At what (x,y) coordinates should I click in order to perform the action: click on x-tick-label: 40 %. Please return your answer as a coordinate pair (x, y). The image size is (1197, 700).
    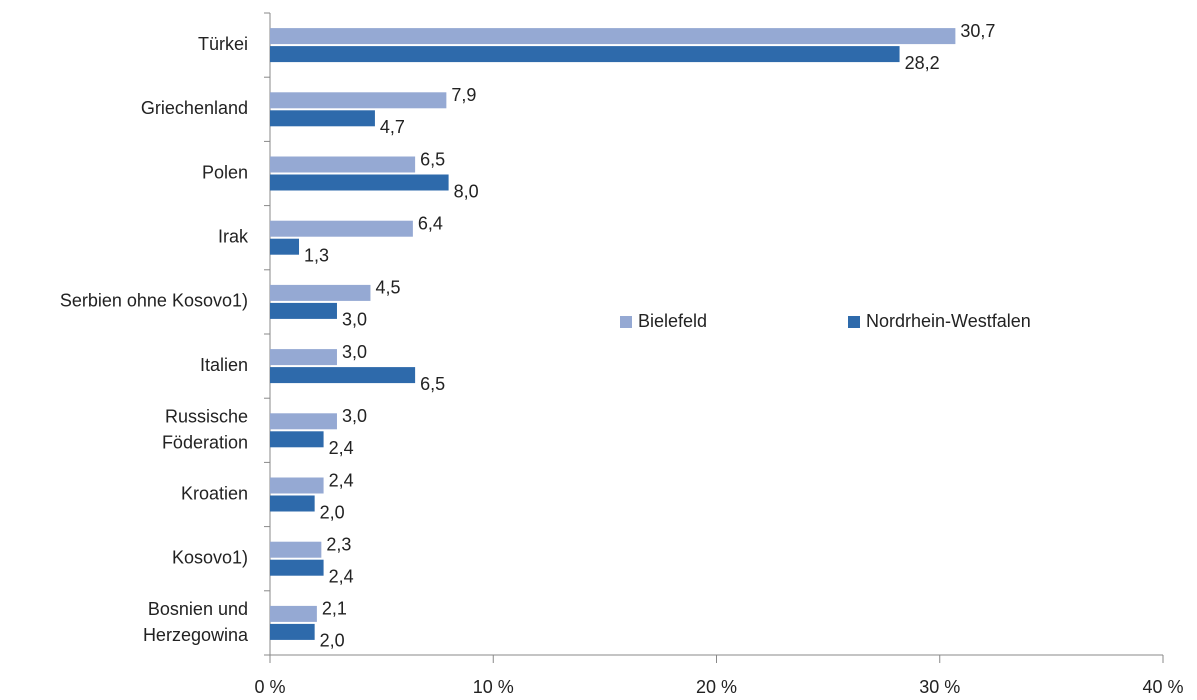
    Looking at the image, I should click on (1162, 687).